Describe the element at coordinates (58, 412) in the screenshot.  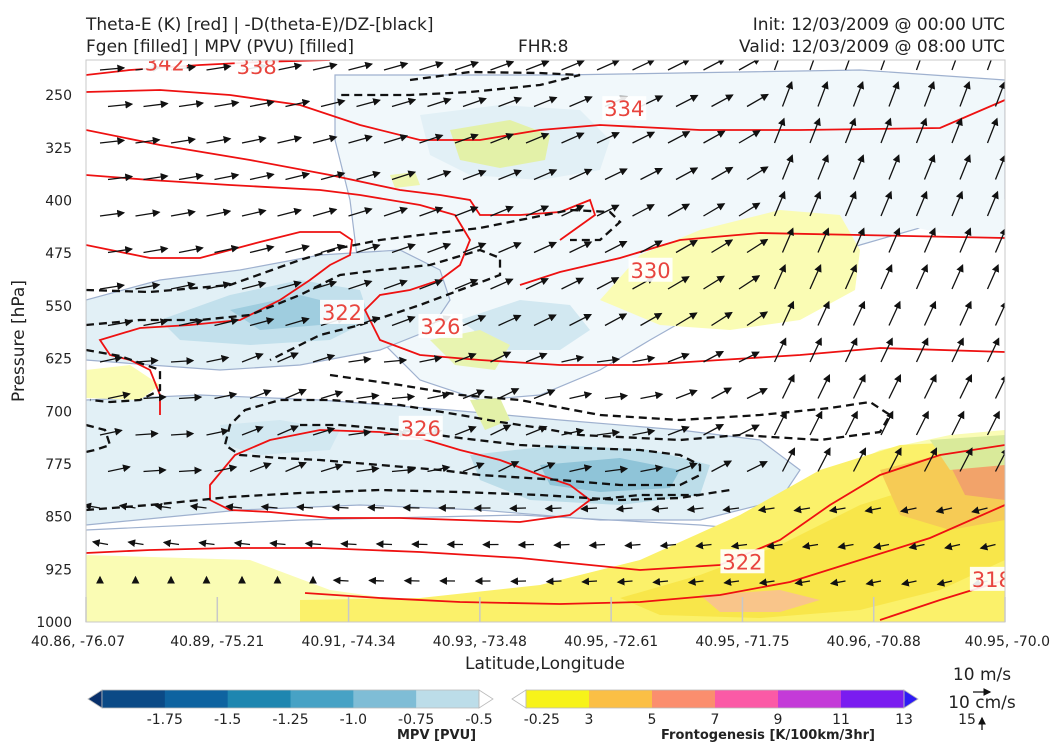
I see `y-tick-label: 700` at that location.